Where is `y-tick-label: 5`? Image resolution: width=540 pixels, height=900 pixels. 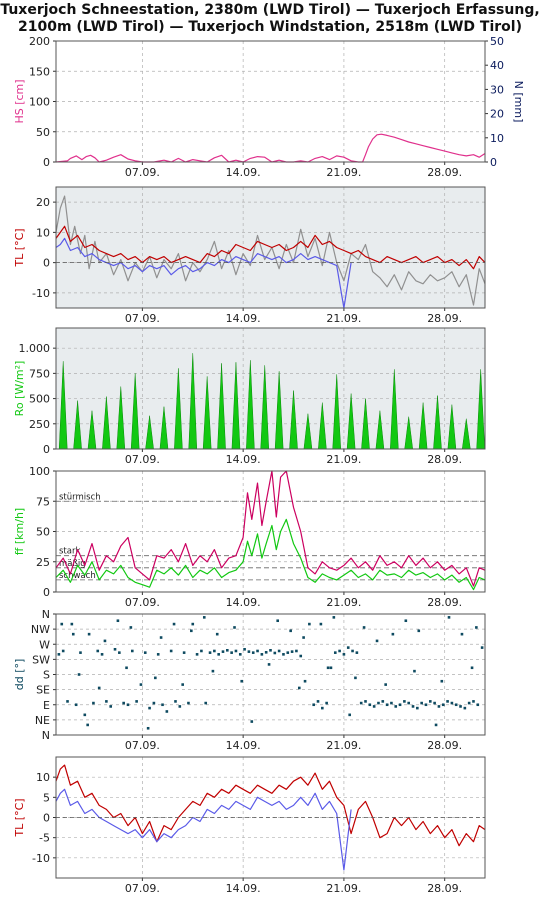
y-tick-label: 5 is located at coordinates (46, 797).